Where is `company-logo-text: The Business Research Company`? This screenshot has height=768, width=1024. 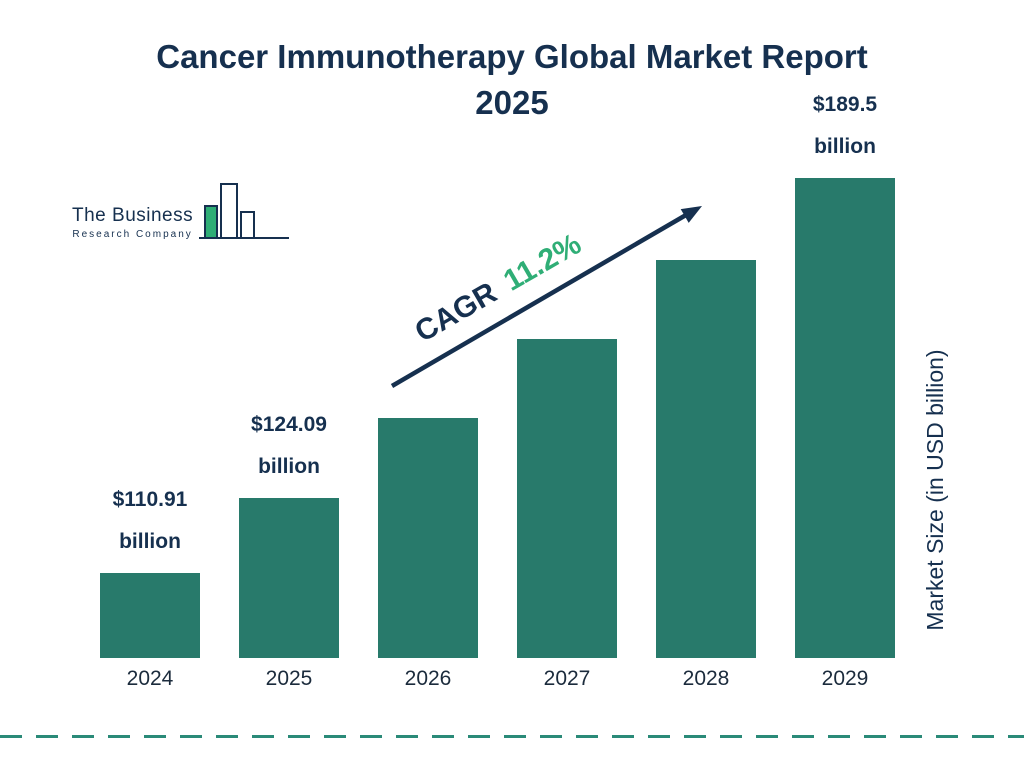
company-logo-text: The Business Research Company is located at coordinates (132, 224).